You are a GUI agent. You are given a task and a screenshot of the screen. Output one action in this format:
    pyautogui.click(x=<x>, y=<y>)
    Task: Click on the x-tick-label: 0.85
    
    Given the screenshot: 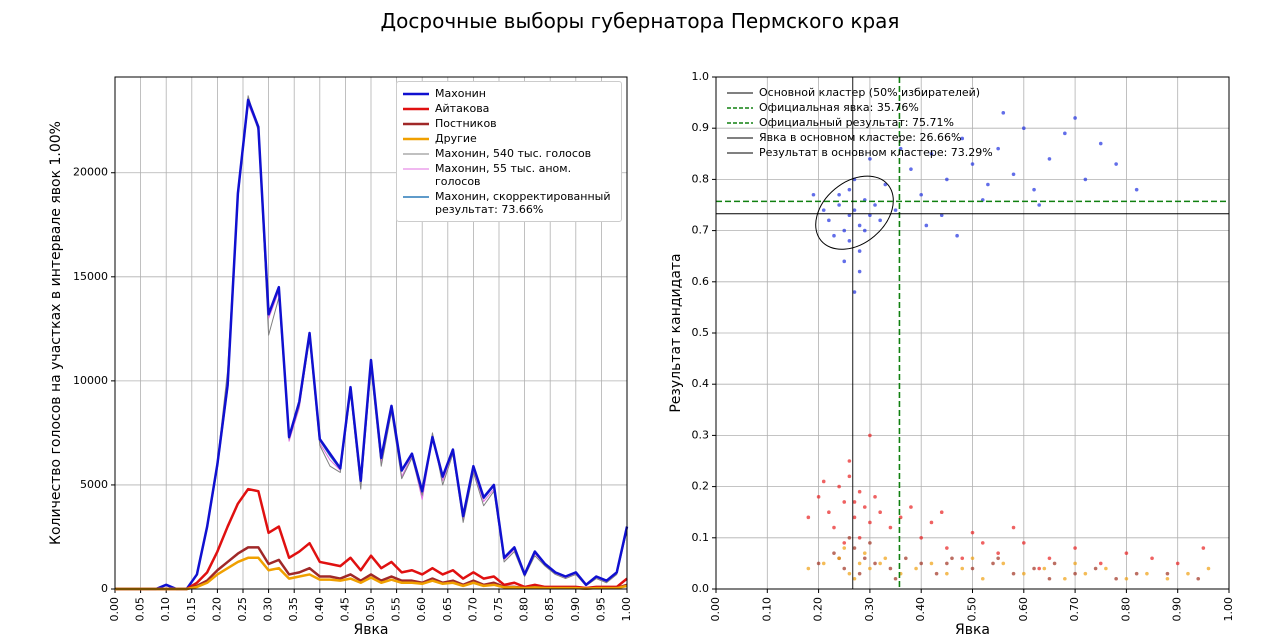 What is the action you would take?
    pyautogui.click(x=549, y=609)
    